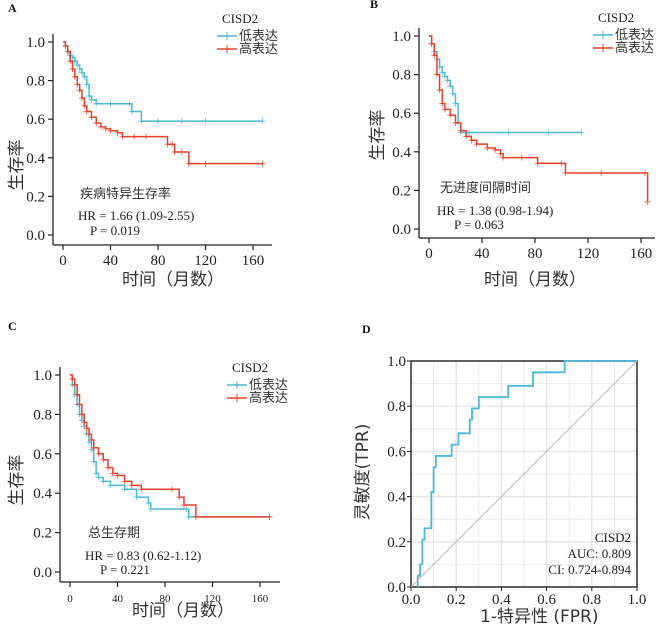 The height and width of the screenshot is (626, 661). Describe the element at coordinates (35, 120) in the screenshot. I see `y-tick-label: 0.6` at that location.